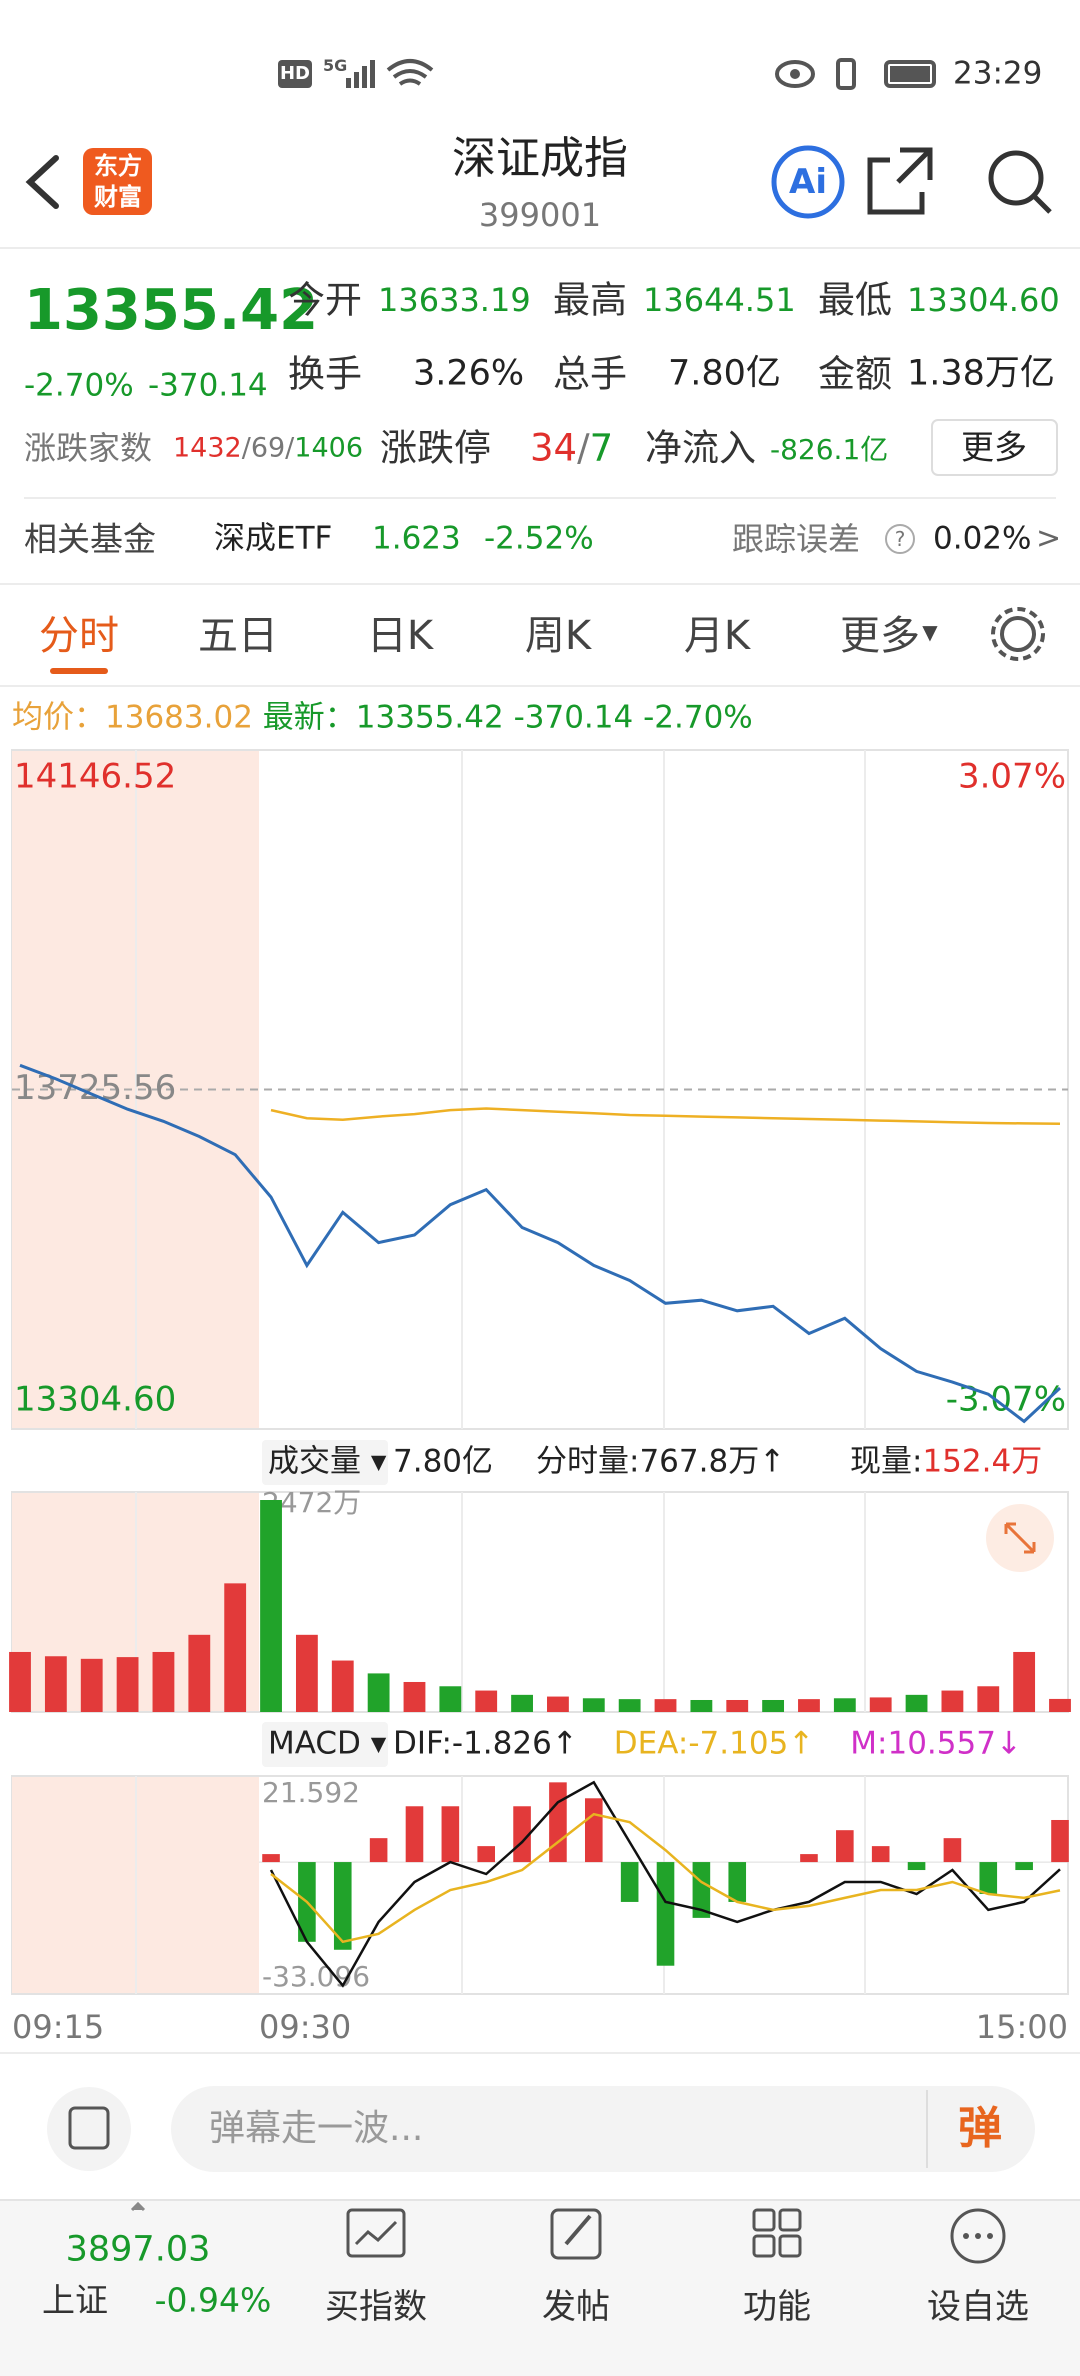 The width and height of the screenshot is (1080, 2376). I want to click on search-icon, so click(1016, 178).